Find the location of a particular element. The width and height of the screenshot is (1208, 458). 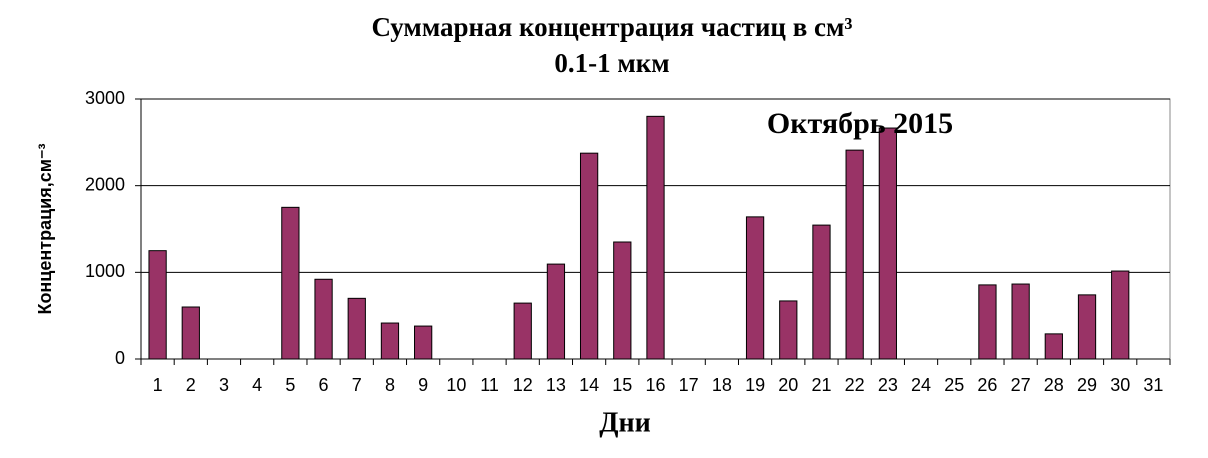

x-tick-label: 30 is located at coordinates (1120, 385).